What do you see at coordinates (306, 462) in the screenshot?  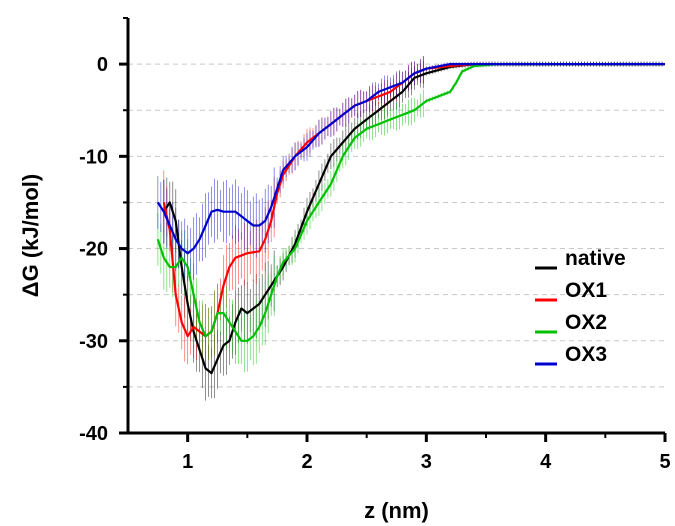 I see `x-tick-label: 2` at bounding box center [306, 462].